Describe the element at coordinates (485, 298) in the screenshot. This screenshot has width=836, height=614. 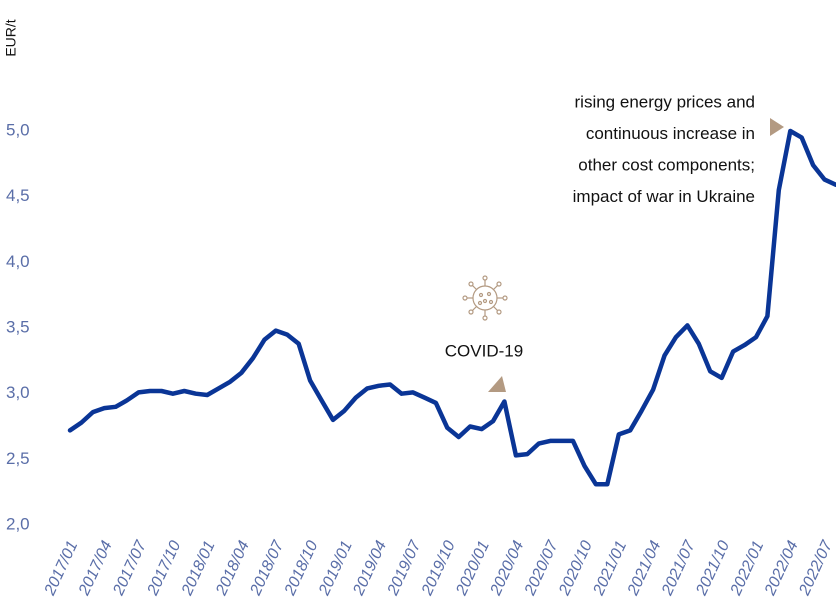
I see `virus-icon` at that location.